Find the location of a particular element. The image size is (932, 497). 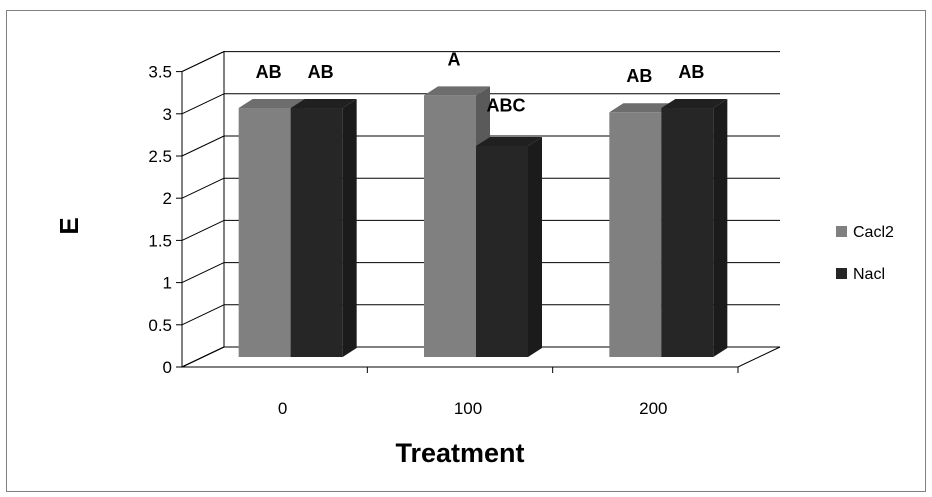

x-tick-label: 200 is located at coordinates (653, 408).